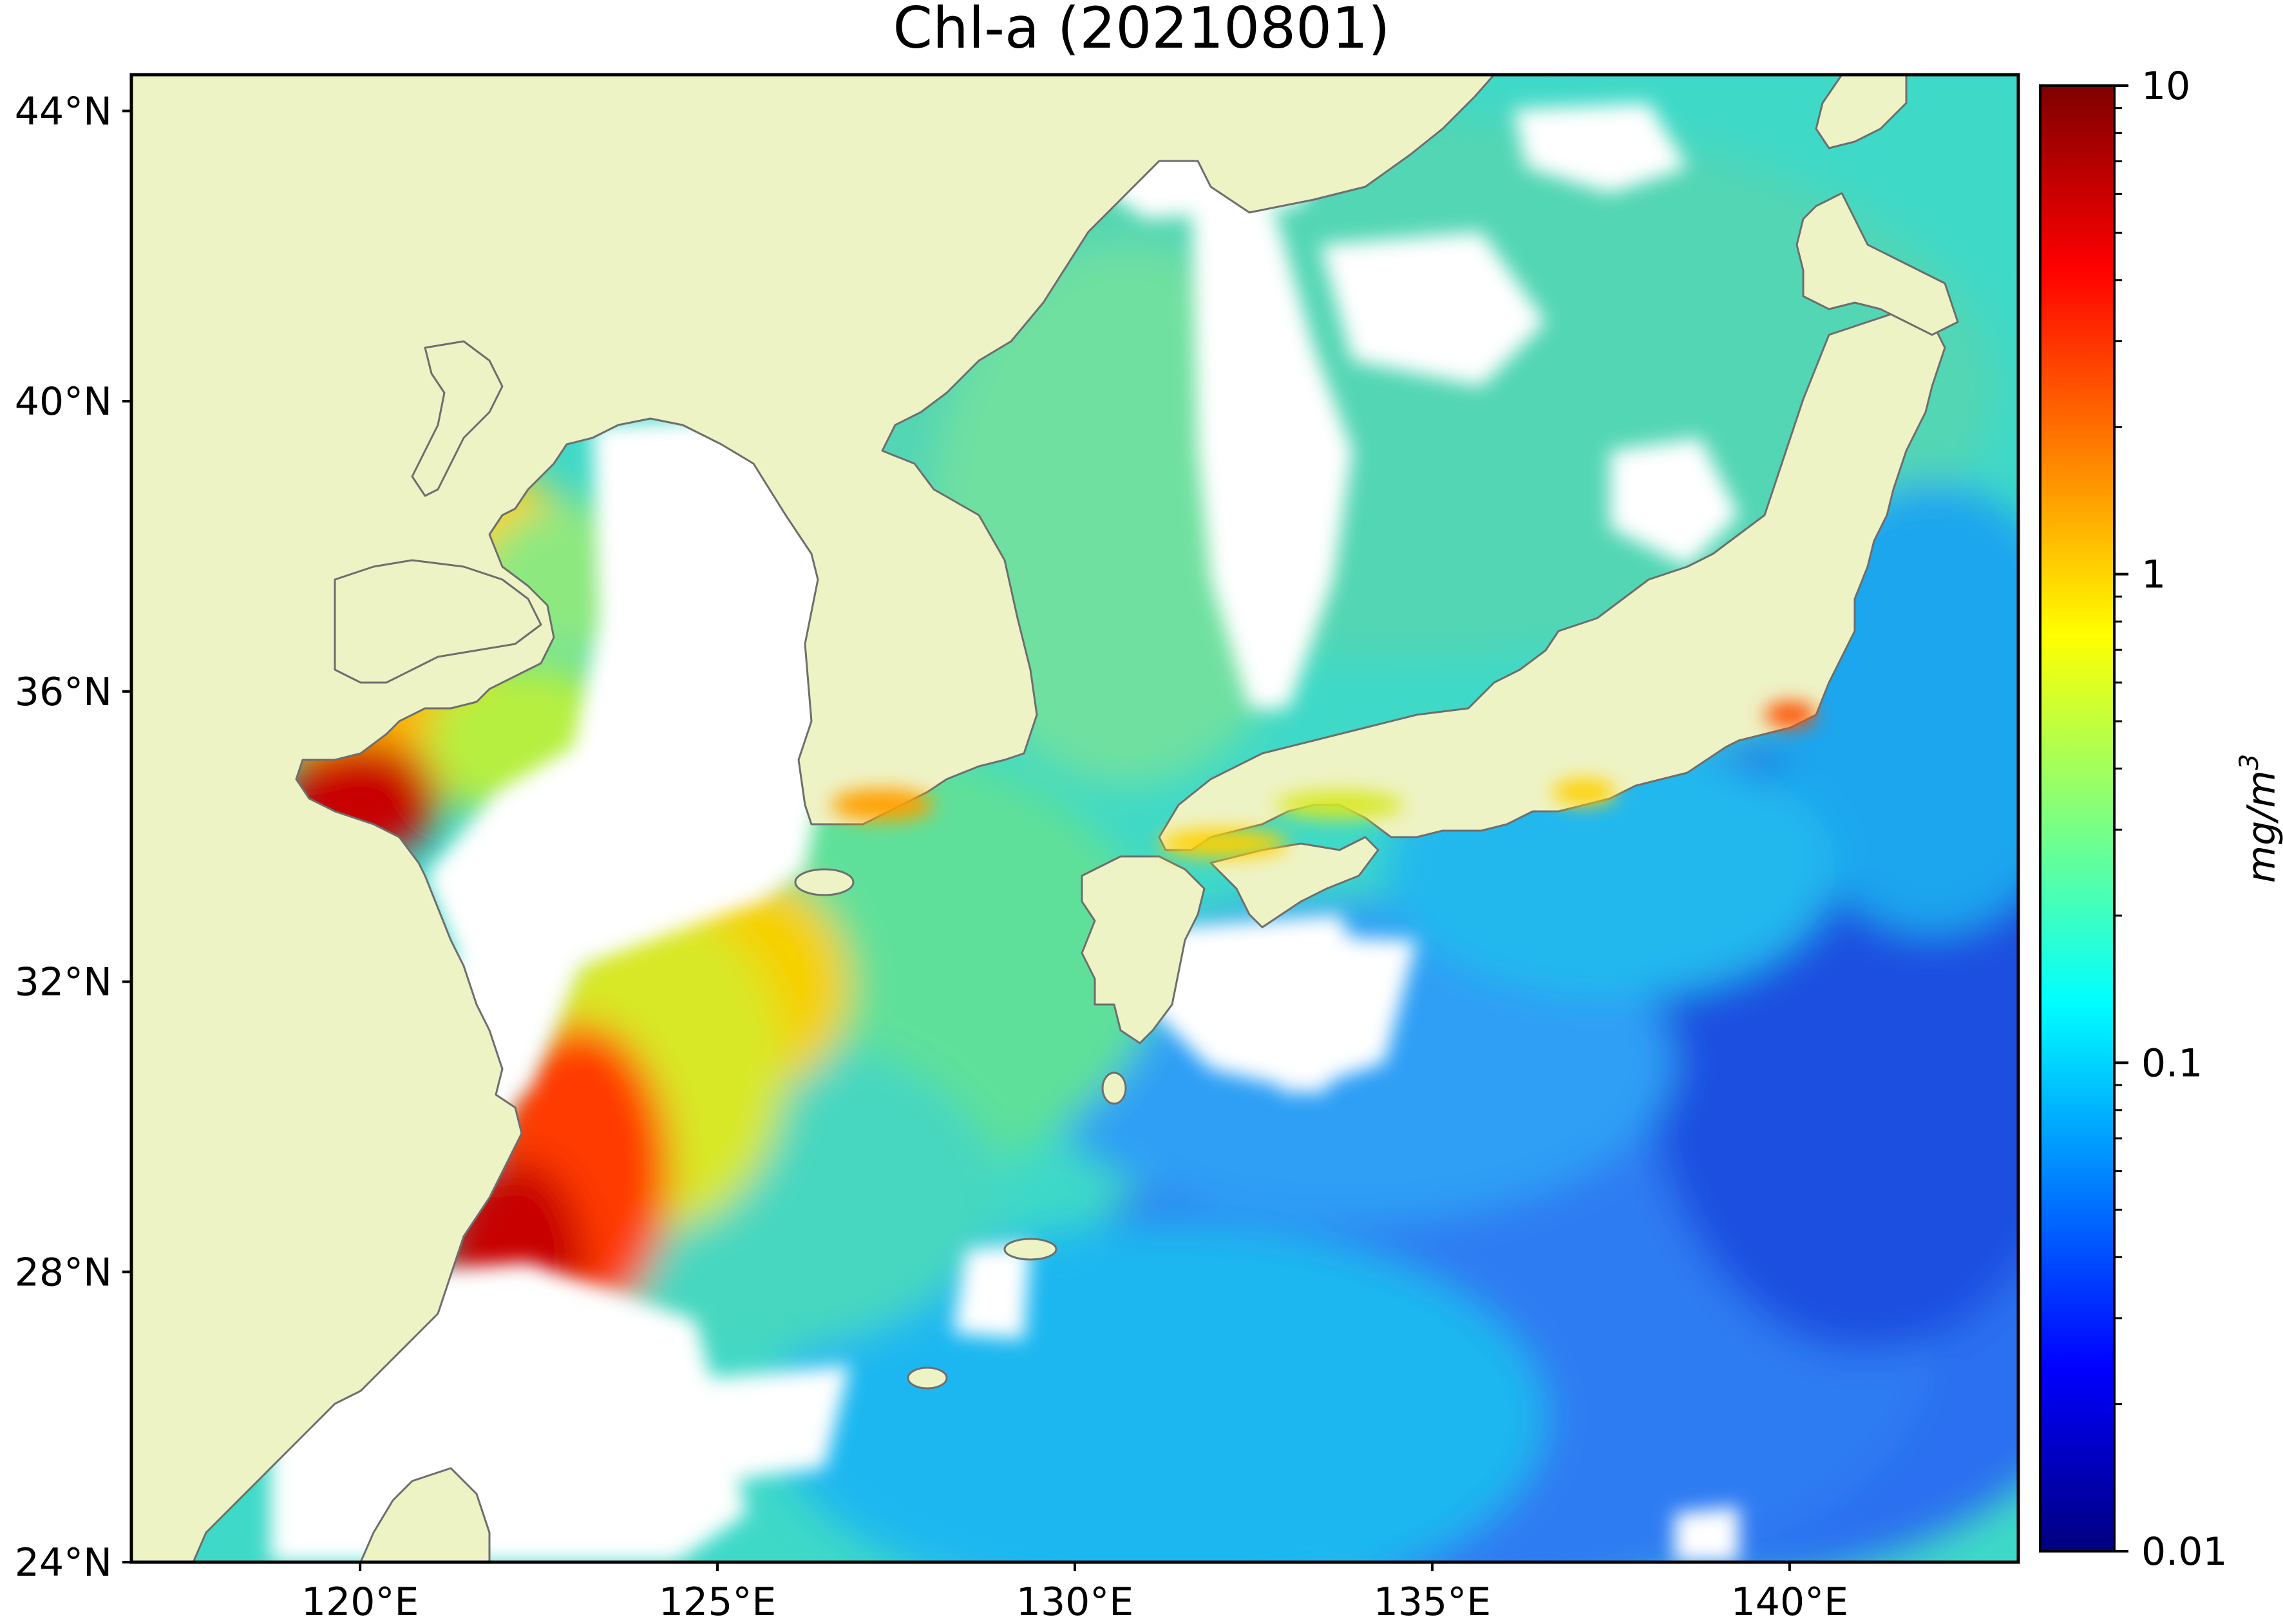  Describe the element at coordinates (717, 1602) in the screenshot. I see `lon-tick-label: 125°E` at that location.